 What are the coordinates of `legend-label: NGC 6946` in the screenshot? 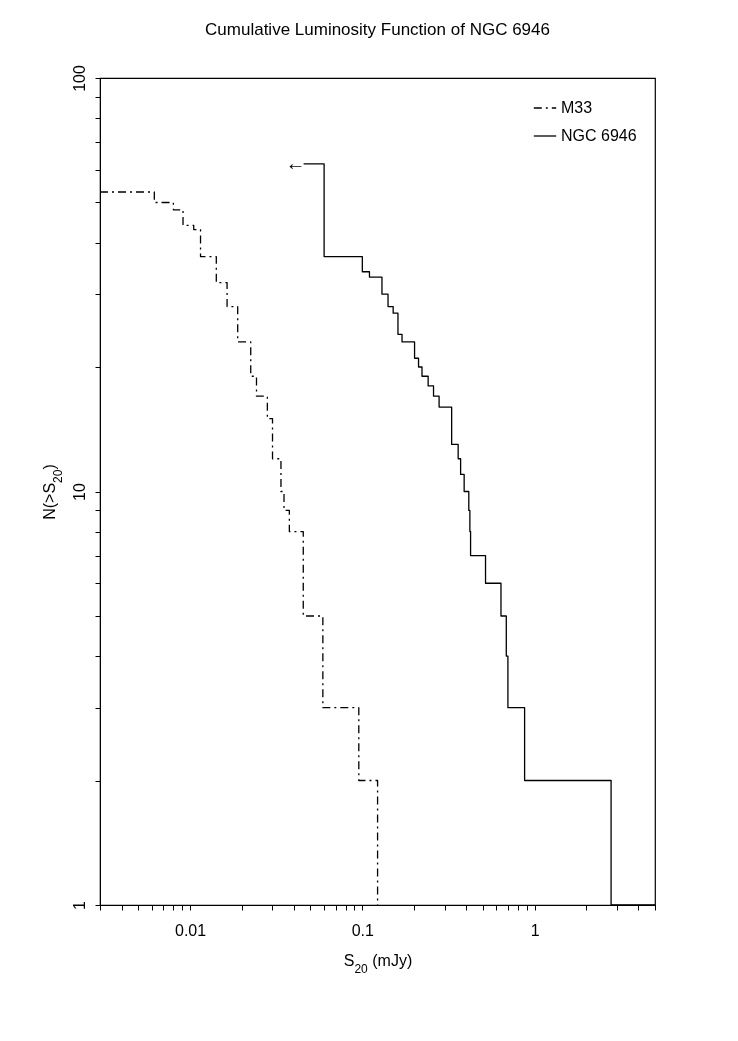 It's located at (599, 135).